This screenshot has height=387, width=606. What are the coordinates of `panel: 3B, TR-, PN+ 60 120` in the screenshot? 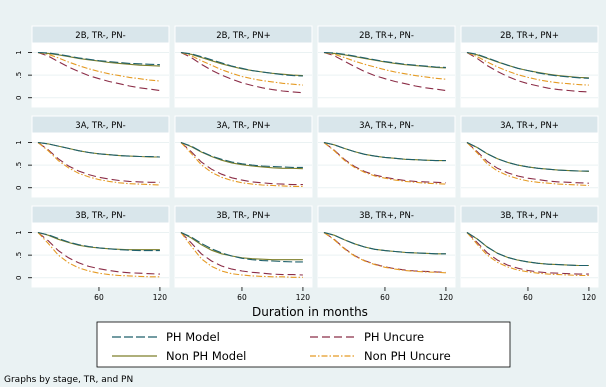 It's located at (243, 253).